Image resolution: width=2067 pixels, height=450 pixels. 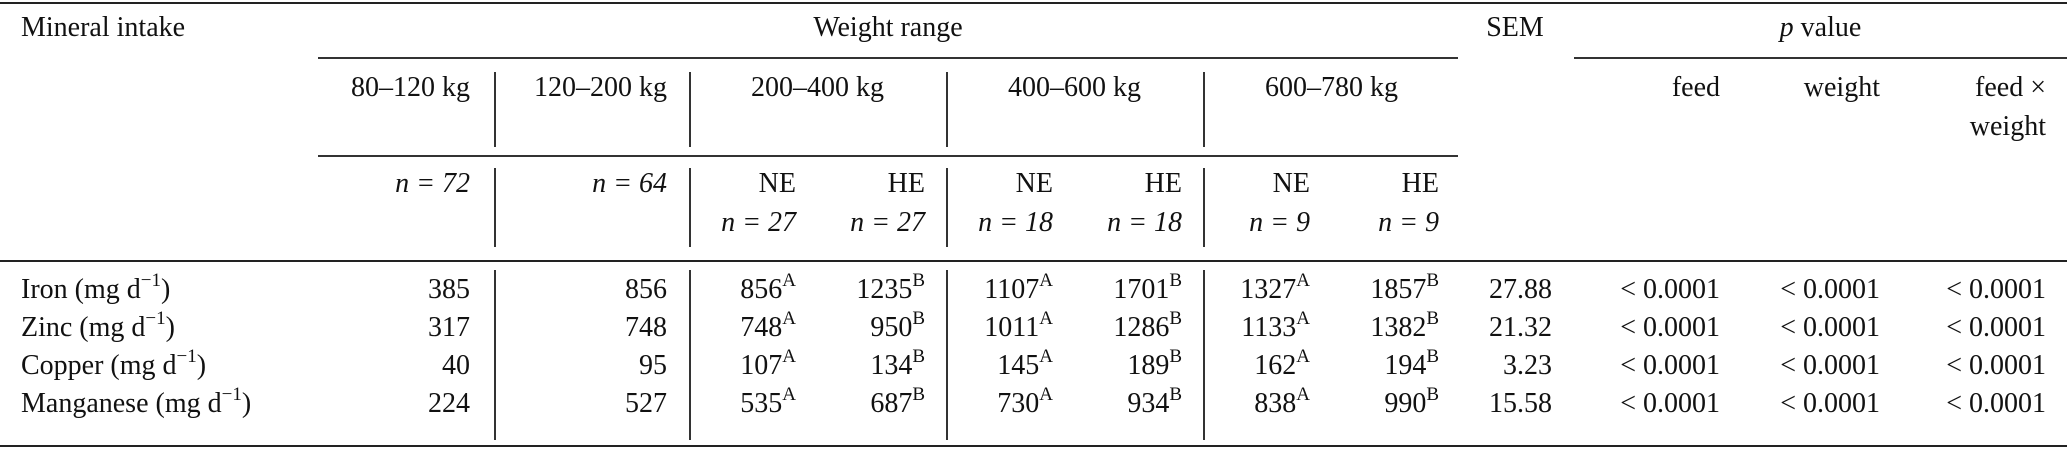 What do you see at coordinates (449, 327) in the screenshot?
I see `cell-80-120: 317` at bounding box center [449, 327].